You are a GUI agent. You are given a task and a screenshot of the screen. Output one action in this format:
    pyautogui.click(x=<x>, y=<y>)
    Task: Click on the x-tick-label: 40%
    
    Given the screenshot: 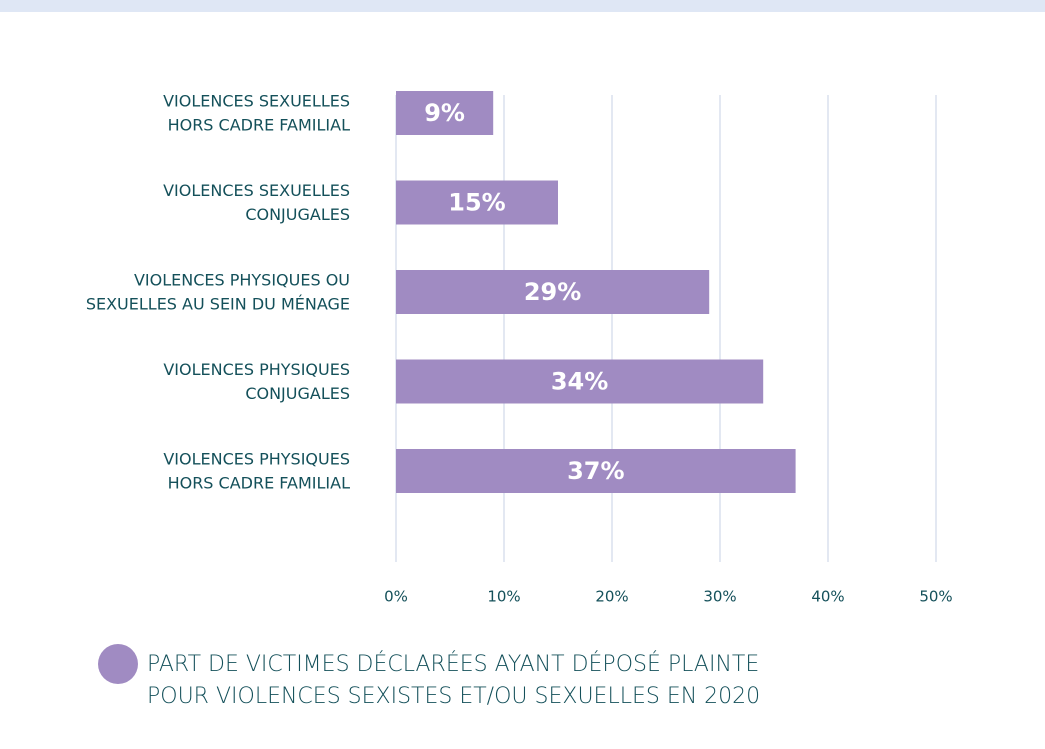 What is the action you would take?
    pyautogui.click(x=827, y=597)
    